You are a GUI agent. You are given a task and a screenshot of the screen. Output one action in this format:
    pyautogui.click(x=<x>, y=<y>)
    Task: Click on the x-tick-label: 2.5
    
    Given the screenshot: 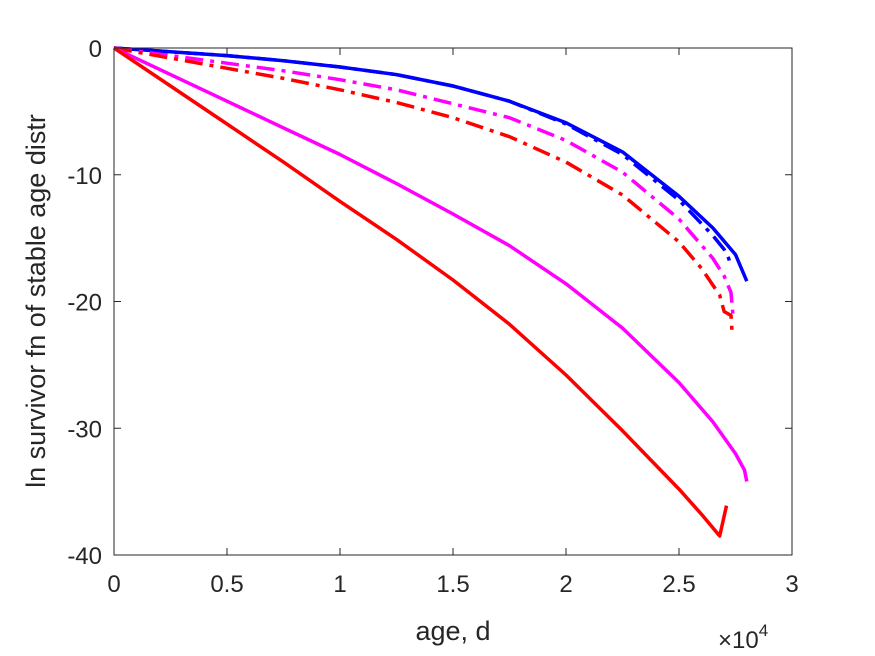 What is the action you would take?
    pyautogui.click(x=678, y=584)
    